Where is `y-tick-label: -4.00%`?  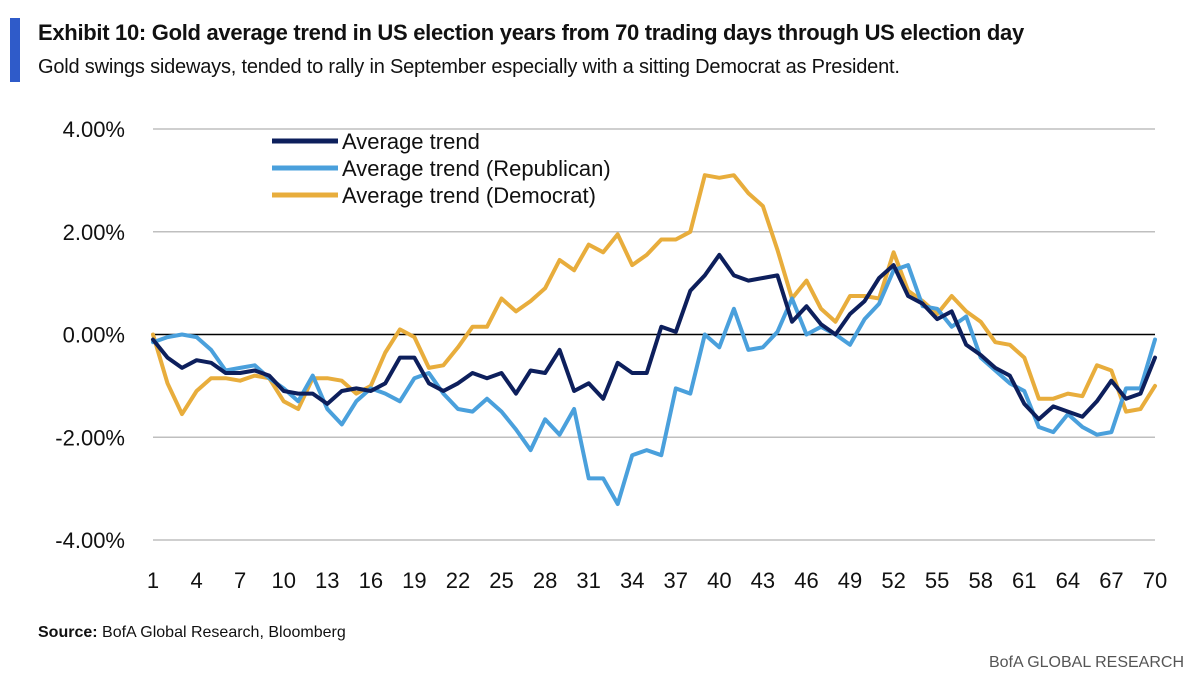
y-tick-label: -4.00% is located at coordinates (90, 540).